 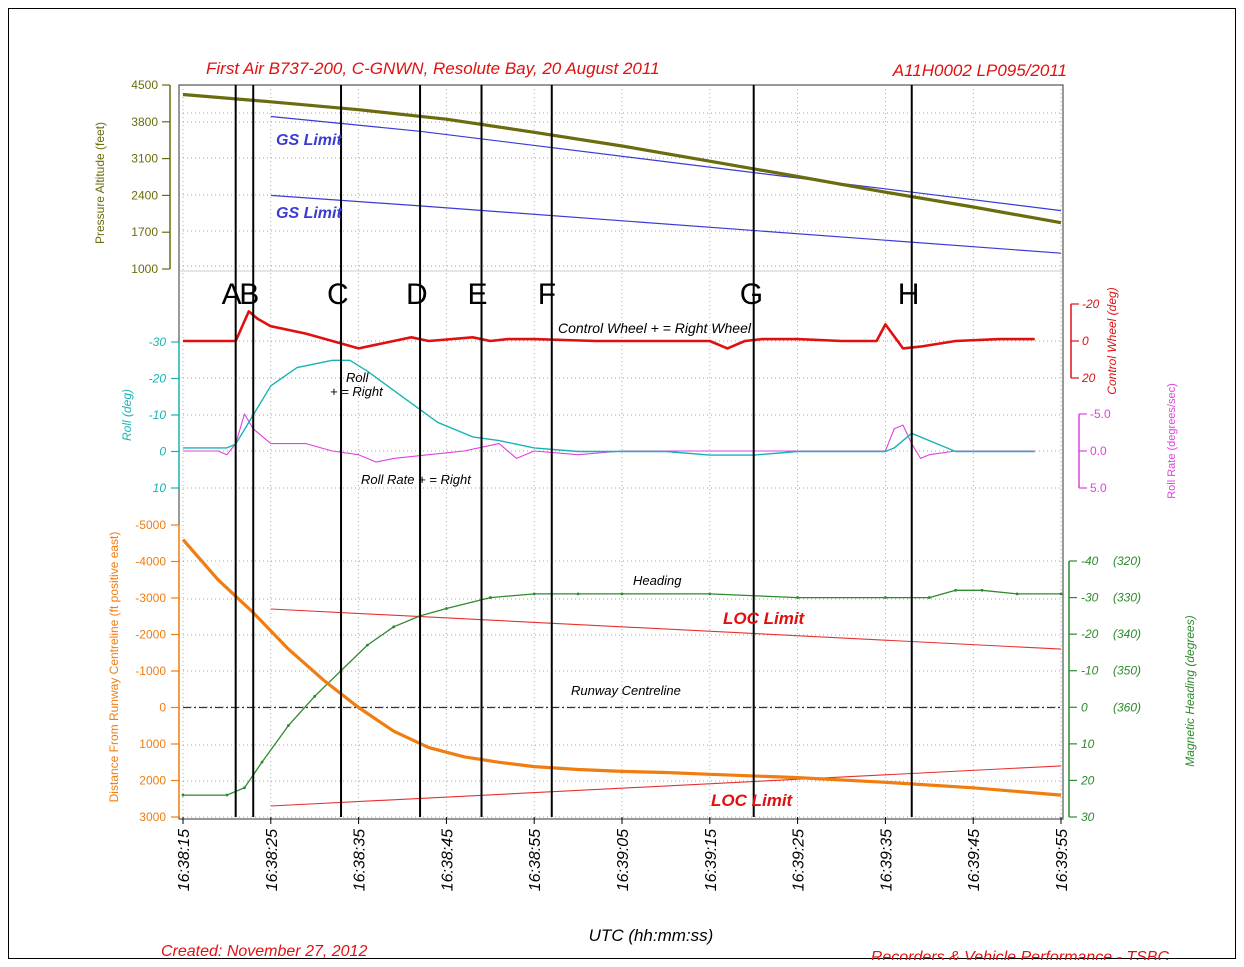 I want to click on event-marker-label: C, so click(x=338, y=294).